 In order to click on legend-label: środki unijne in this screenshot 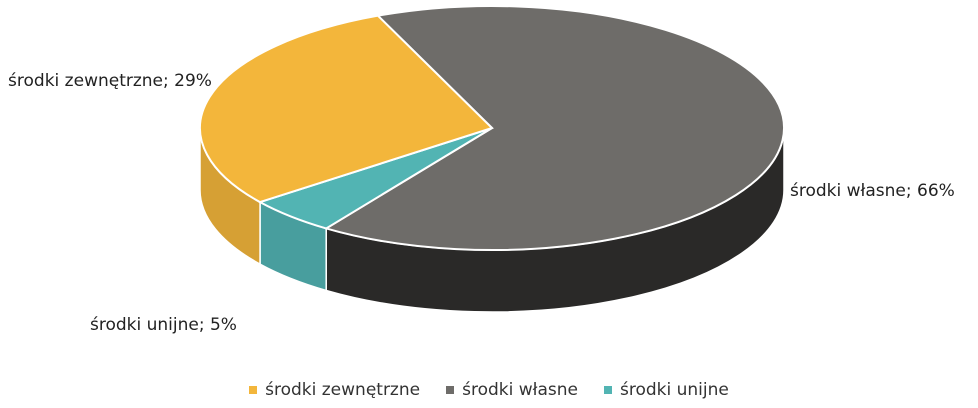, I will do `click(674, 390)`.